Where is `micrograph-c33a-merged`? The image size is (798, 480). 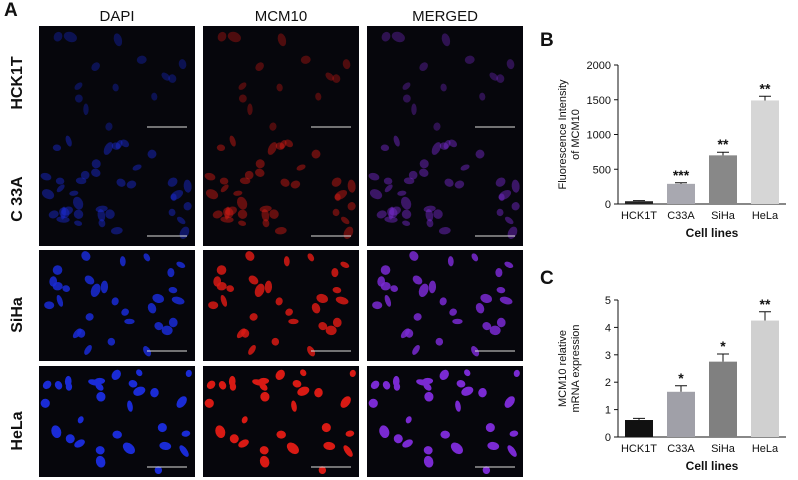
micrograph-c33a-merged is located at coordinates (445, 190).